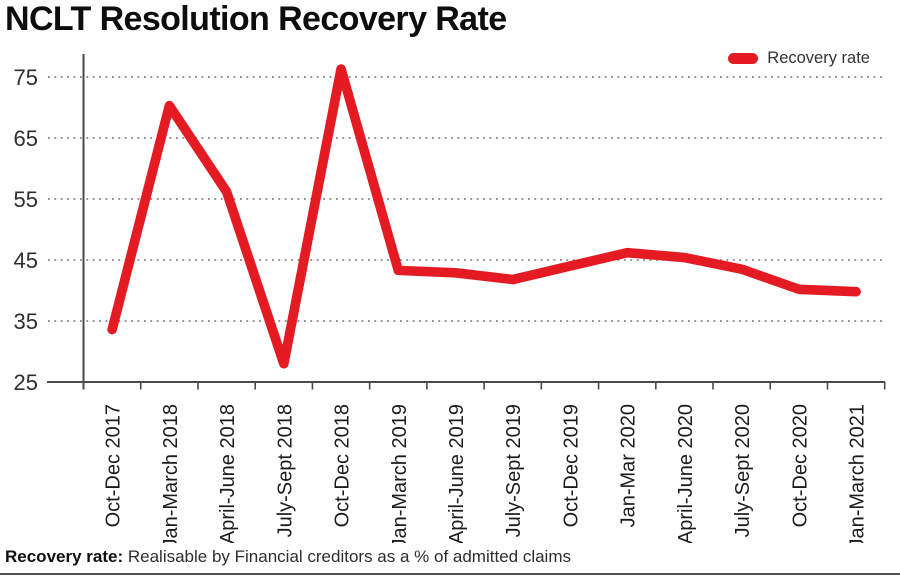 This screenshot has height=583, width=900. Describe the element at coordinates (26, 199) in the screenshot. I see `svg-text: 55` at that location.